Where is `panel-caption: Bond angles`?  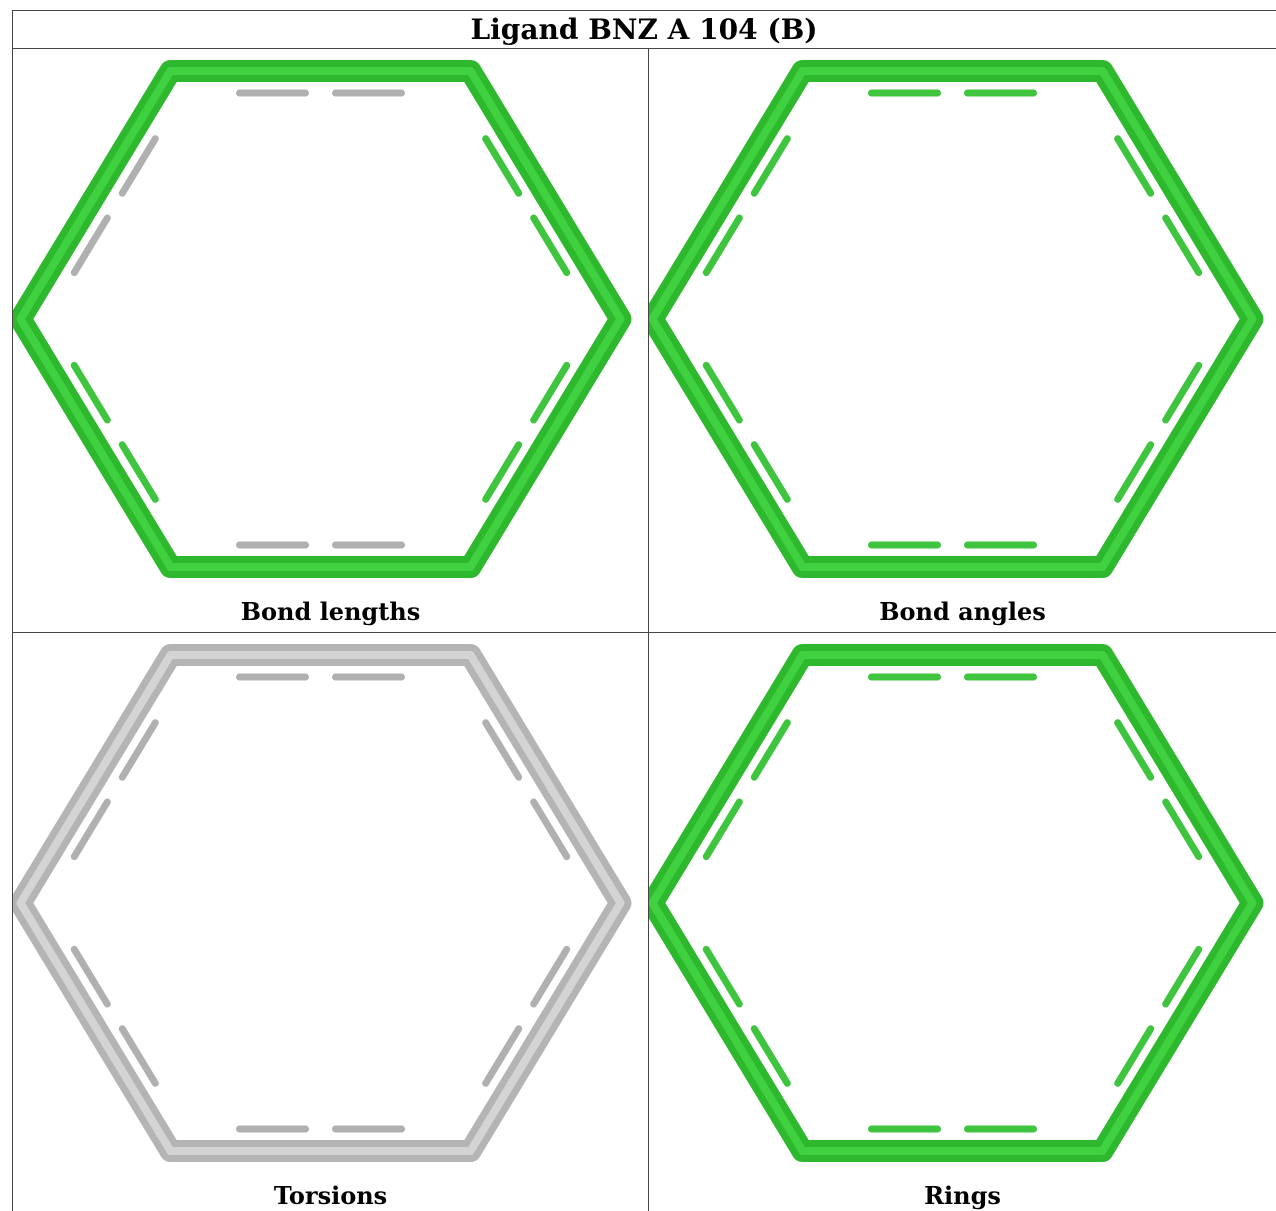 panel-caption: Bond angles is located at coordinates (962, 611).